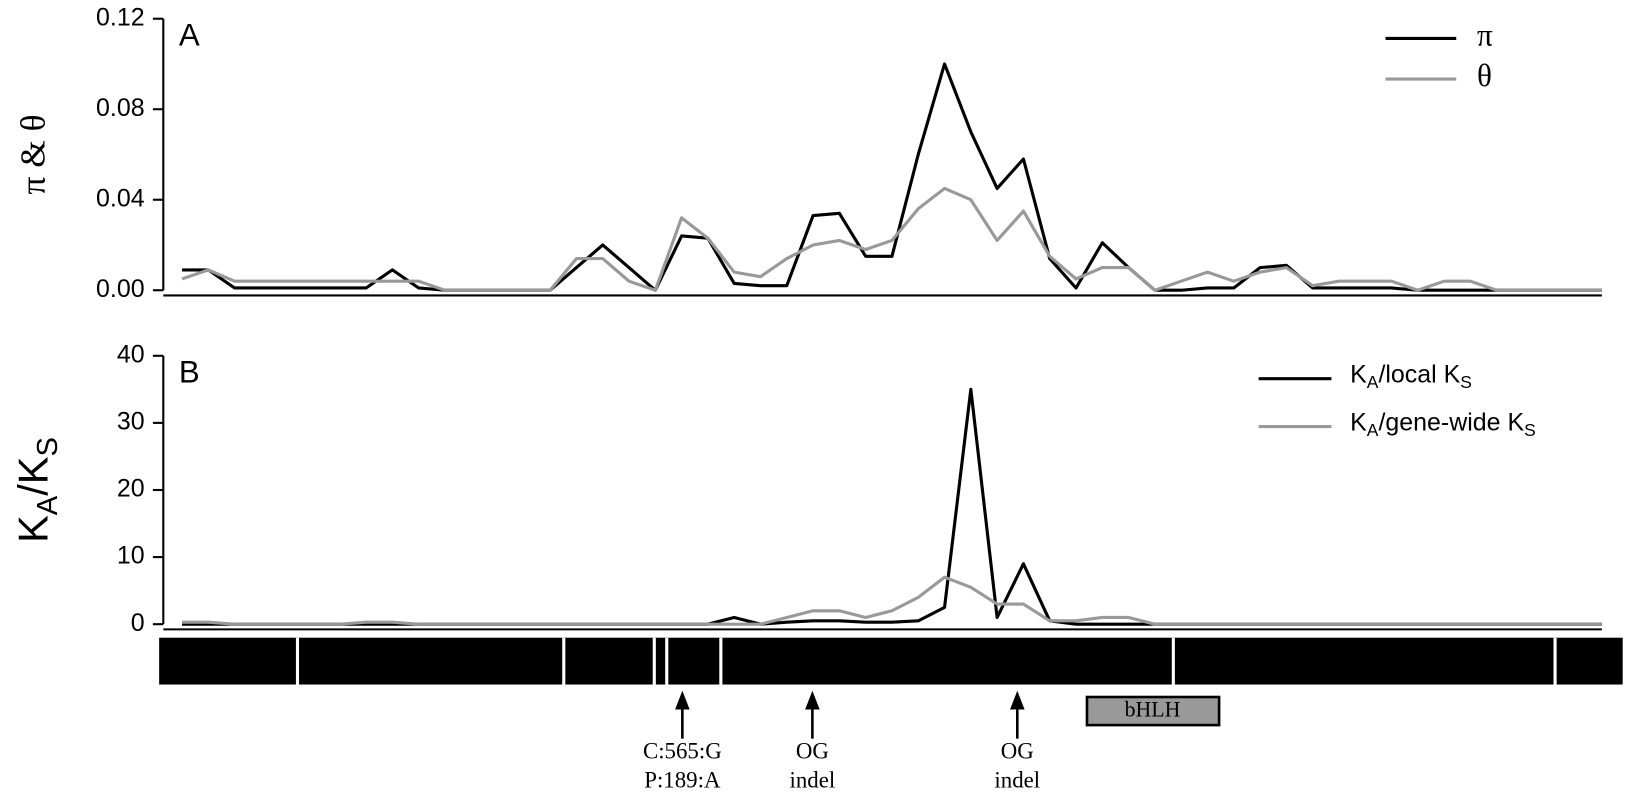 The height and width of the screenshot is (800, 1631). What do you see at coordinates (120, 289) in the screenshot?
I see `y-tick-label: 0.00` at bounding box center [120, 289].